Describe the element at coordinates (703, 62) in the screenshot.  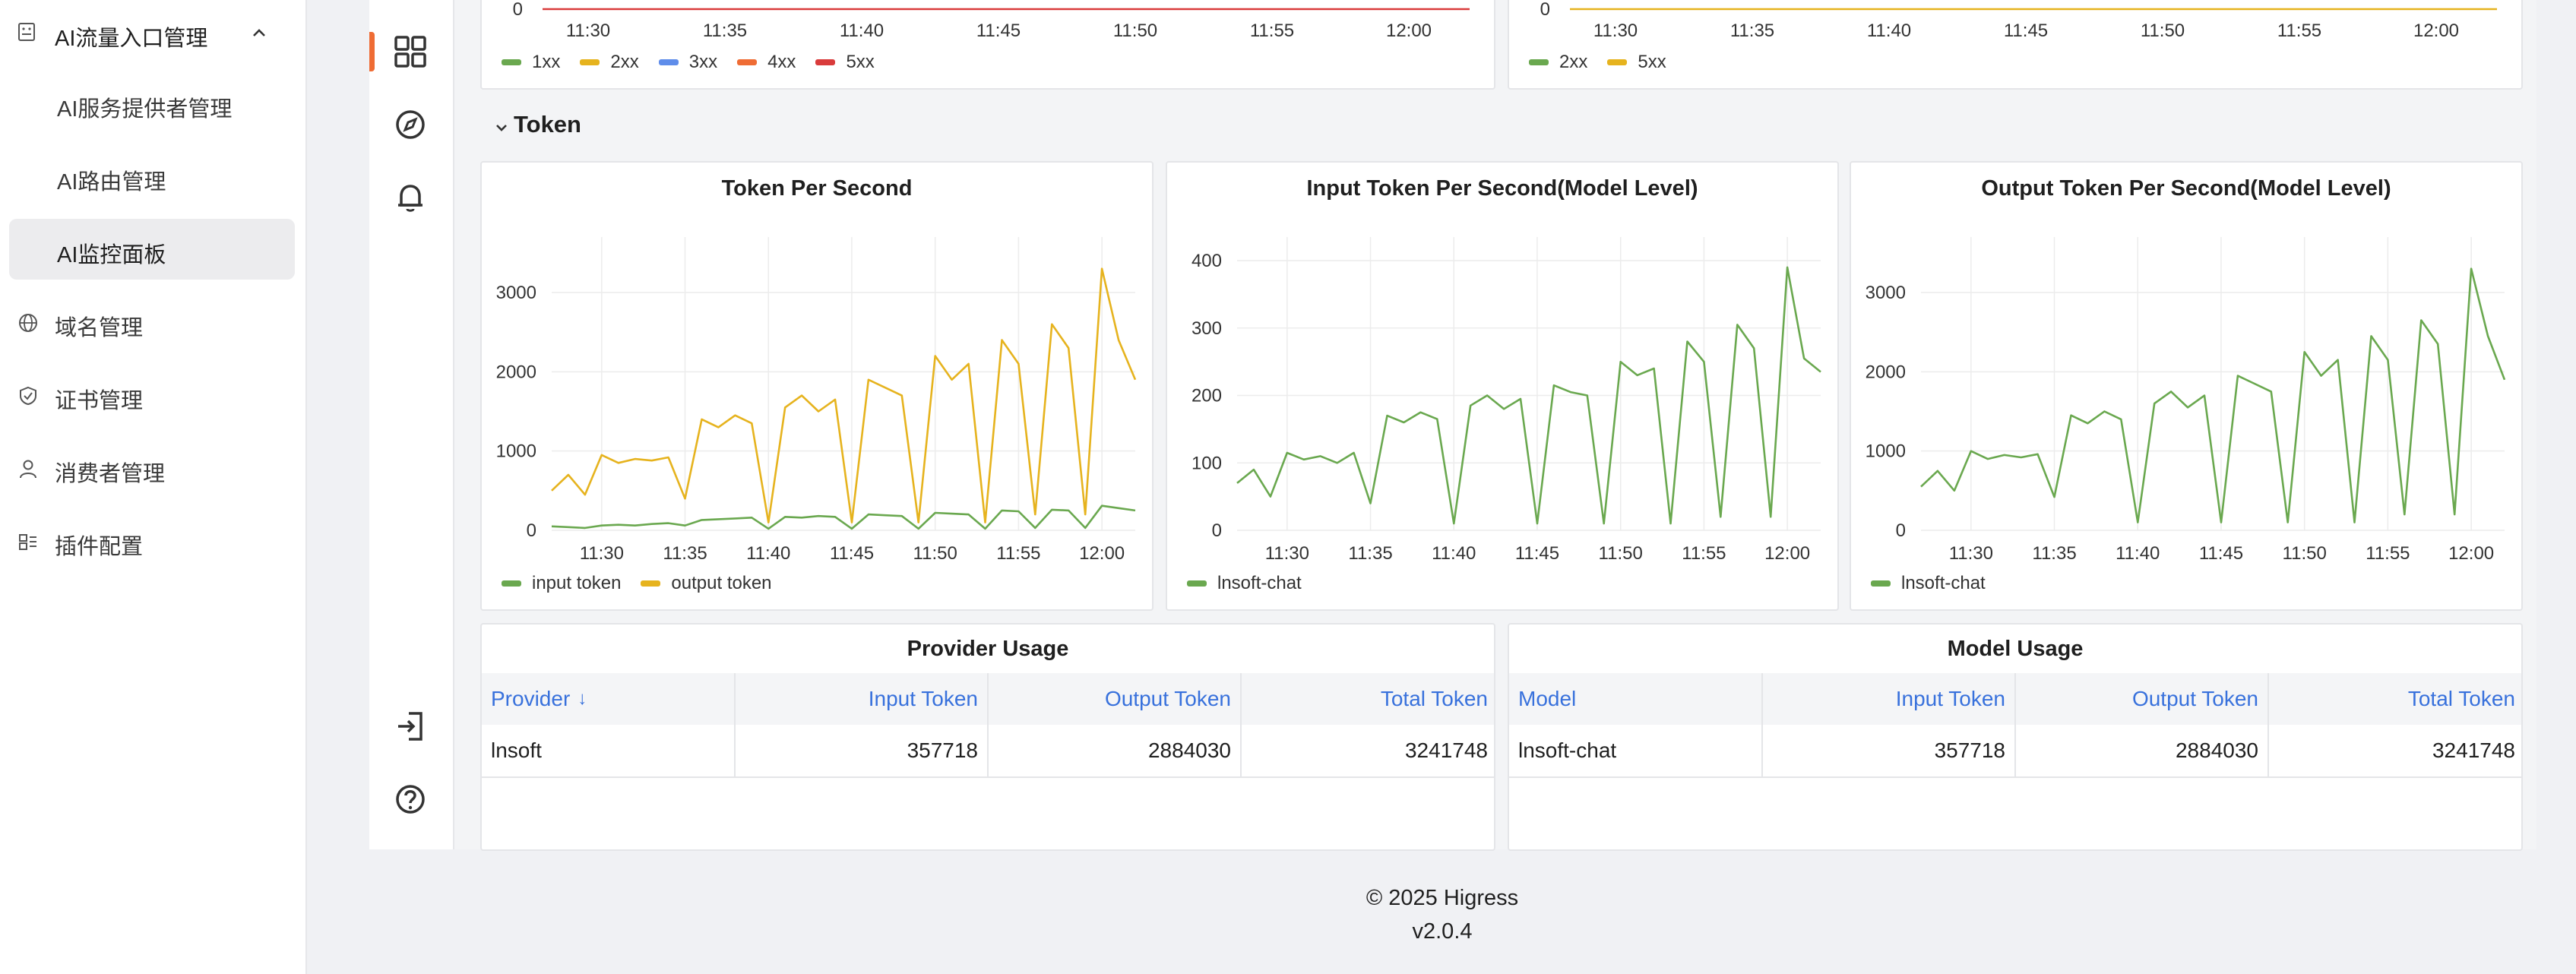
I see `legend-label: 3xx` at that location.